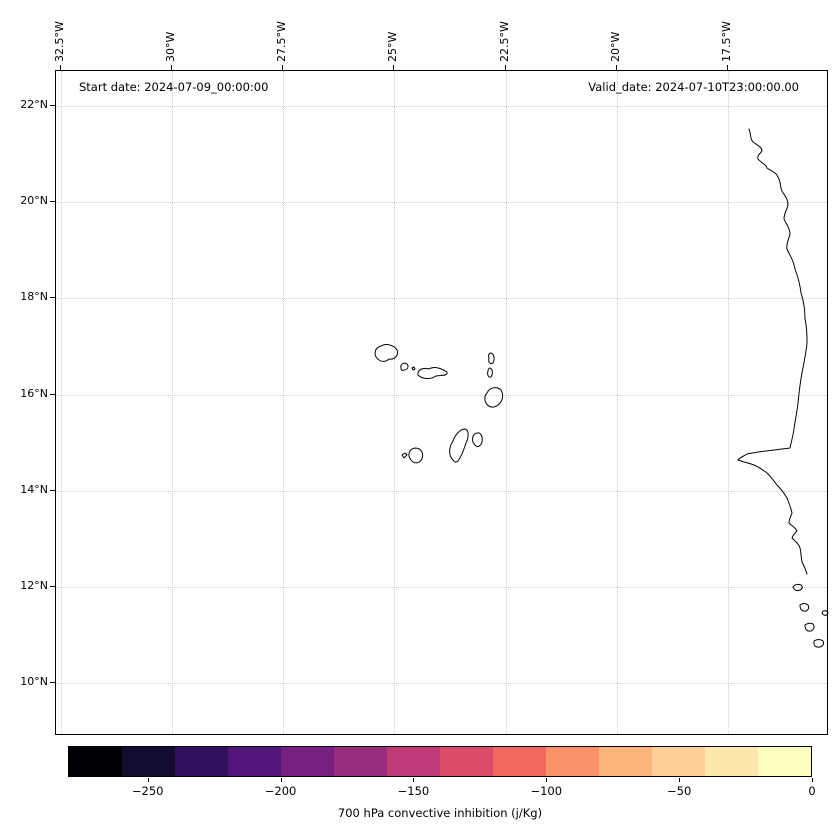 The image size is (837, 836). I want to click on island-maio, so click(477, 439).